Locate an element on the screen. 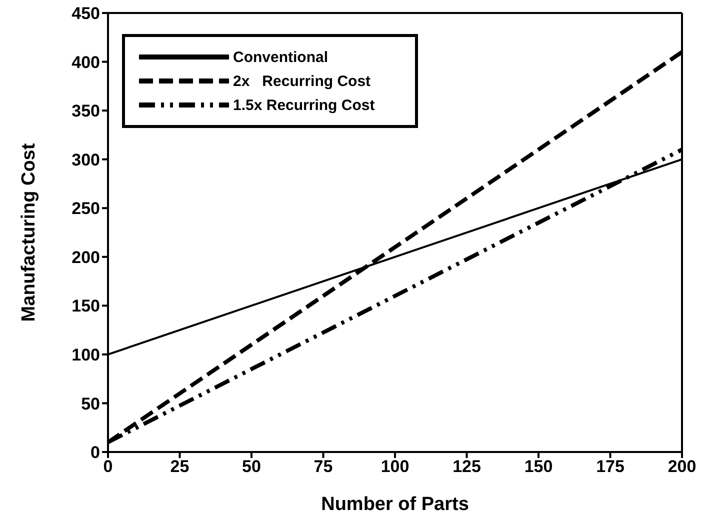 This screenshot has height=526, width=702. legend-label: Conventional is located at coordinates (280, 57).